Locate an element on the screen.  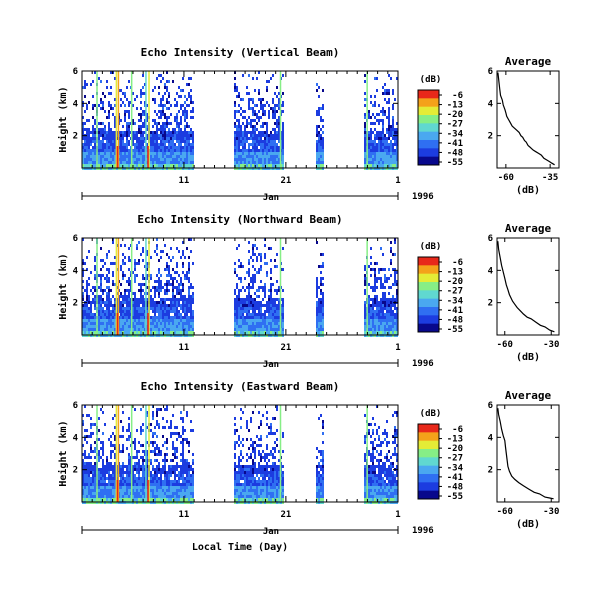
colorbar-level: -55 is located at coordinates (455, 163).